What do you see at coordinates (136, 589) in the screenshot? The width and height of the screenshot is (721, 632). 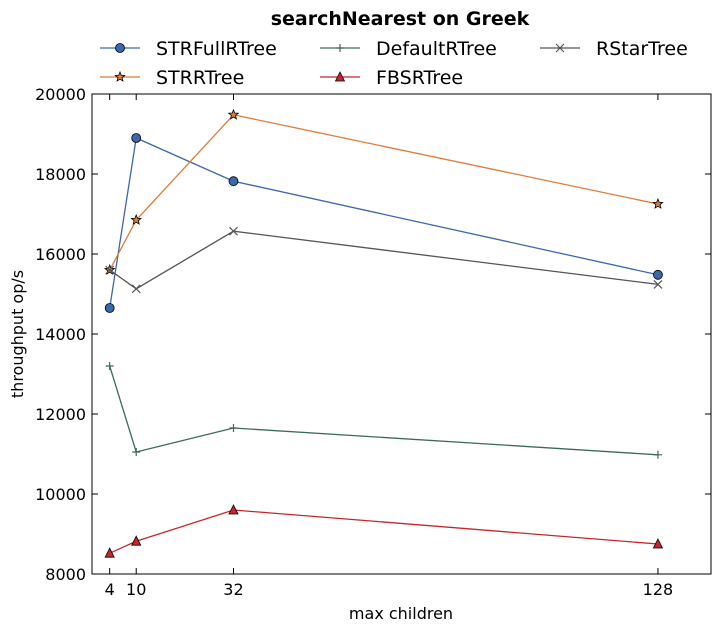 I see `x-tick-label: 10` at bounding box center [136, 589].